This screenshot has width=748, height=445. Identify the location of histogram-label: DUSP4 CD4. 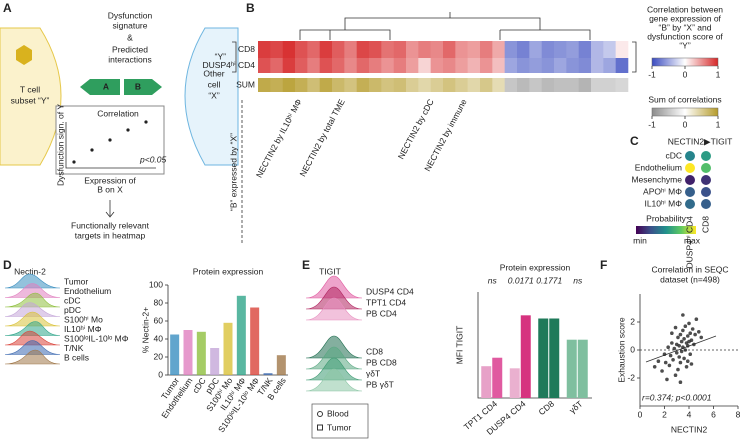
(390, 291).